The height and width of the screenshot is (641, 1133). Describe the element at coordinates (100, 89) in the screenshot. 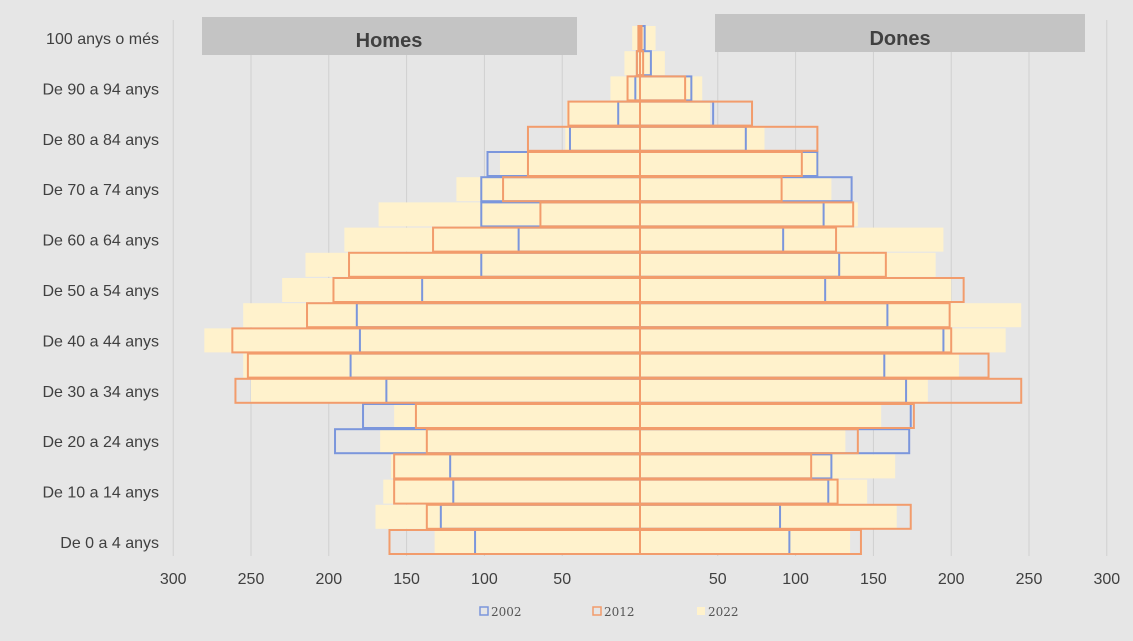

I see `age-label: De 90 a 94 anys` at that location.